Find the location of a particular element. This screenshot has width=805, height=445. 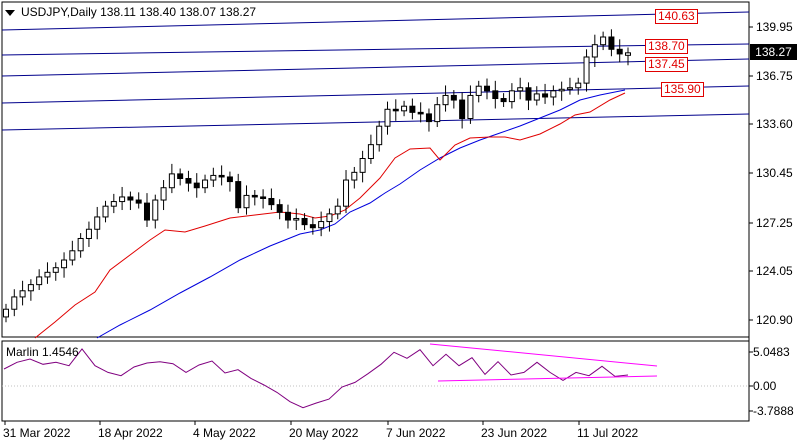

indicator-axis-label: 5.0483 is located at coordinates (771, 352).